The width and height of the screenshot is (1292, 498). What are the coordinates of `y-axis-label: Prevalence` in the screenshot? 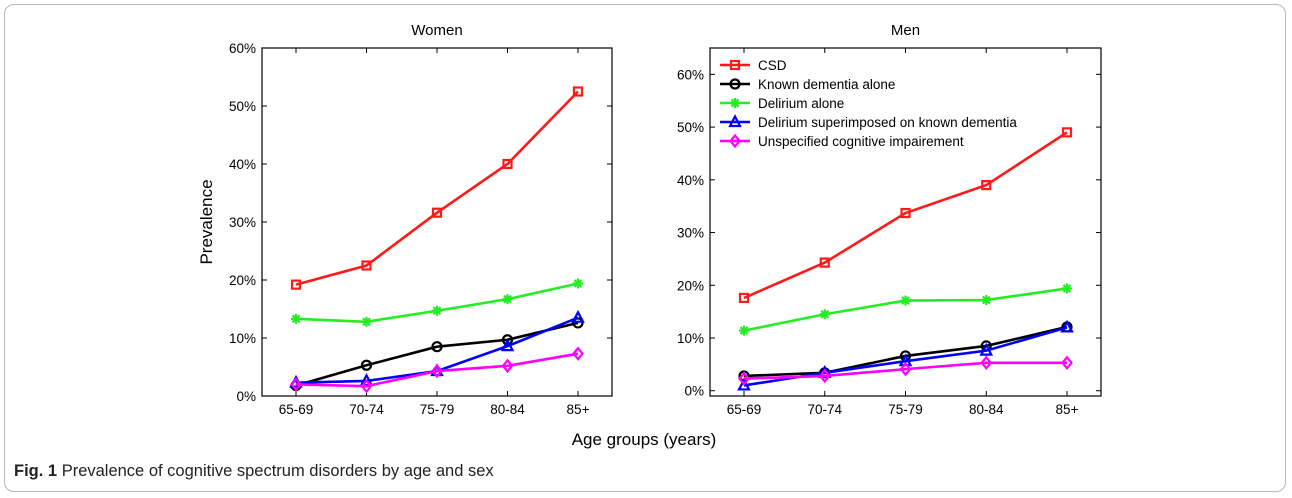 It's located at (206, 221).